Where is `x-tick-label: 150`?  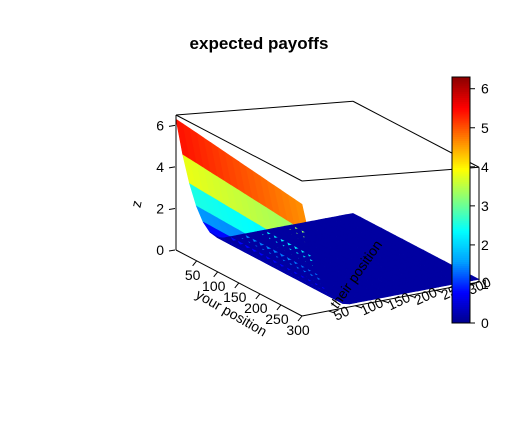
x-tick-label: 150 is located at coordinates (235, 297).